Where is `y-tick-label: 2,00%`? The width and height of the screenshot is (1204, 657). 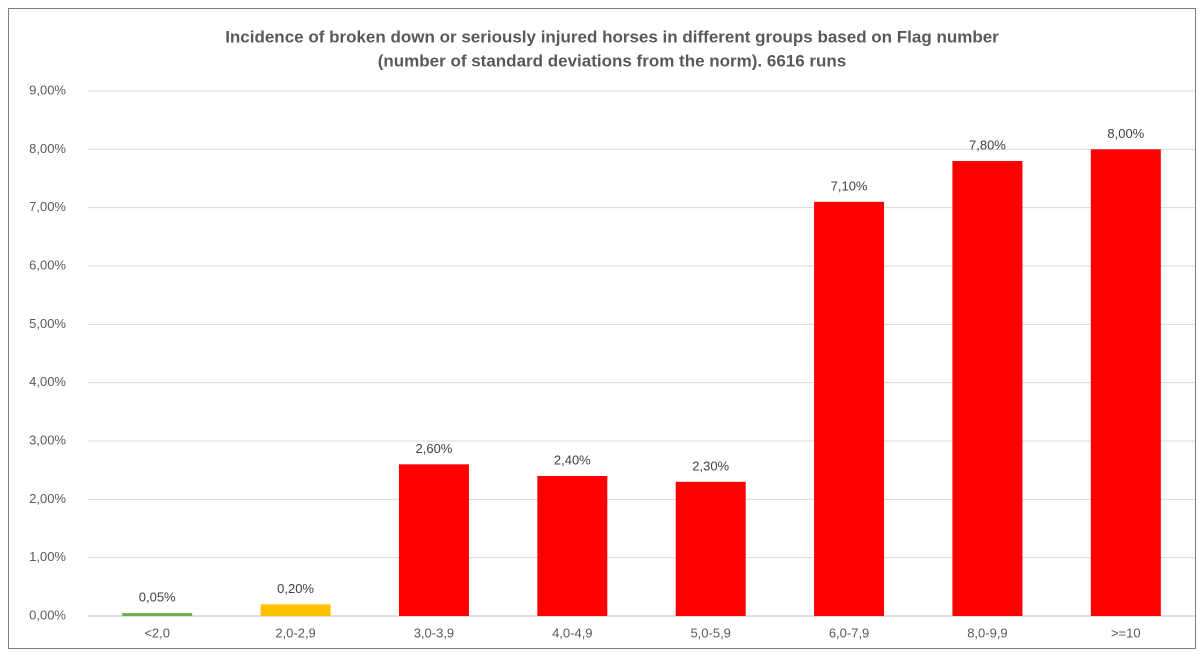 y-tick-label: 2,00% is located at coordinates (47, 498).